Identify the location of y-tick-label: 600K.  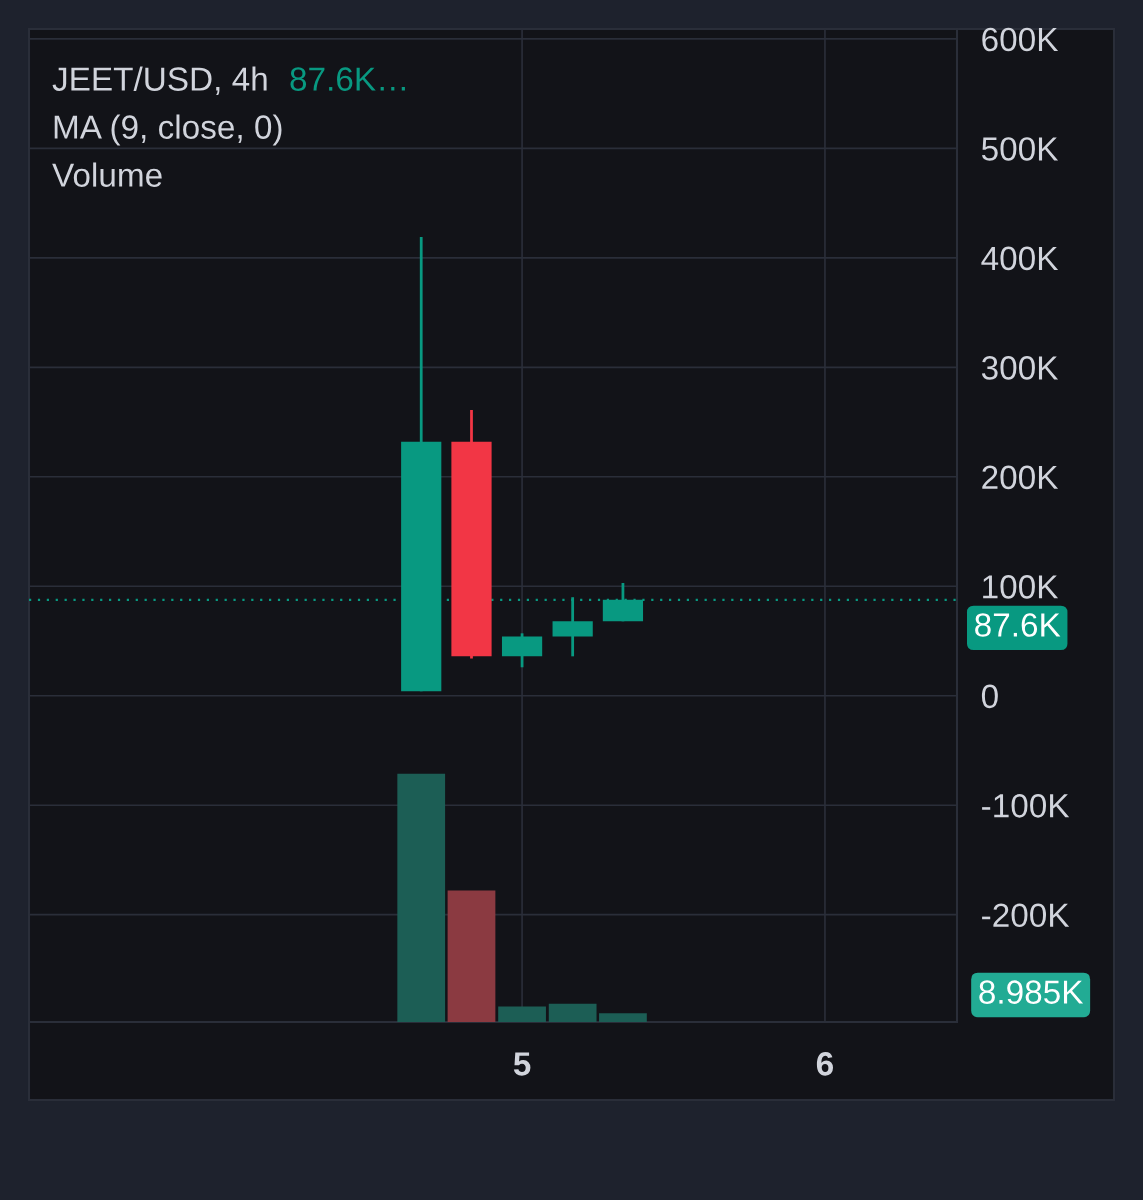
(1020, 39).